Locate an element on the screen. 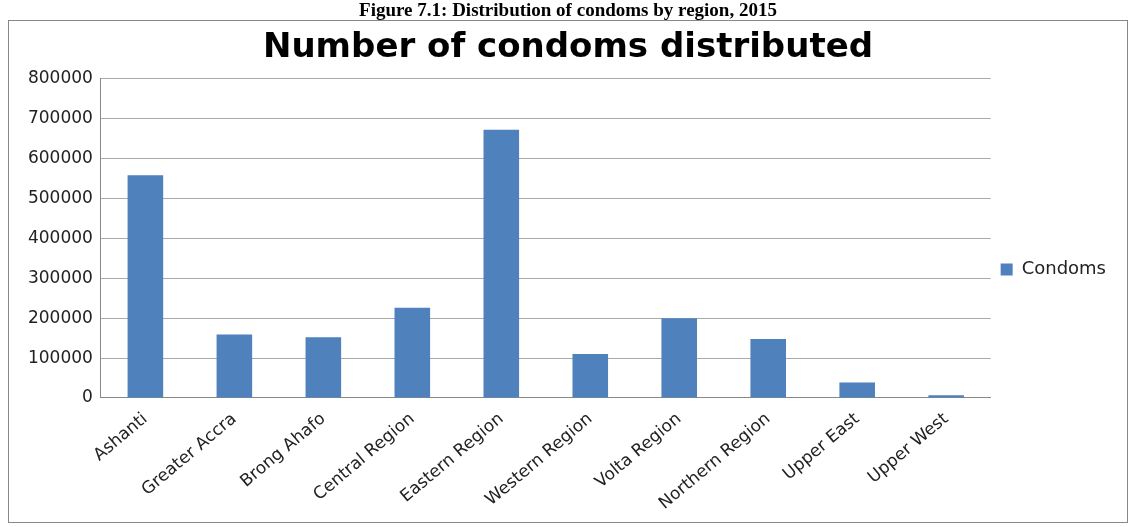  y-tick-label: 100000 is located at coordinates (60, 356).